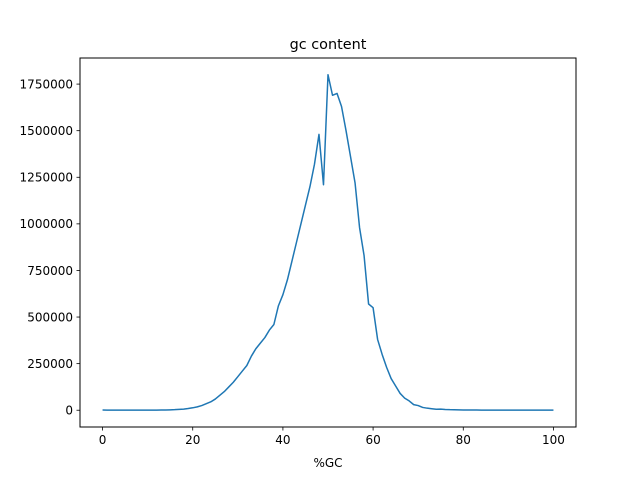 Image resolution: width=640 pixels, height=484 pixels. I want to click on chart-title: gc content, so click(328, 45).